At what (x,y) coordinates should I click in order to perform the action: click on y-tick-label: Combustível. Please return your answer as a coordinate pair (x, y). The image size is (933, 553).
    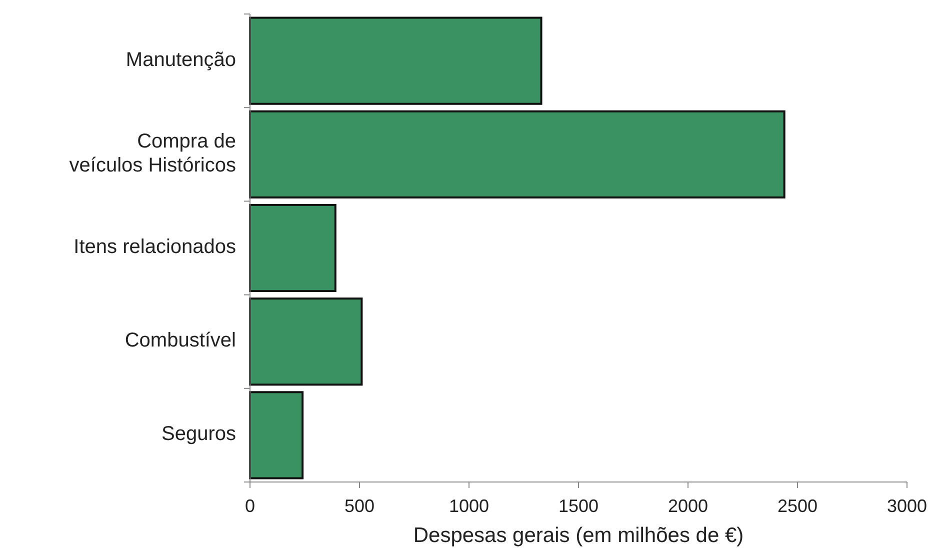
    Looking at the image, I should click on (180, 341).